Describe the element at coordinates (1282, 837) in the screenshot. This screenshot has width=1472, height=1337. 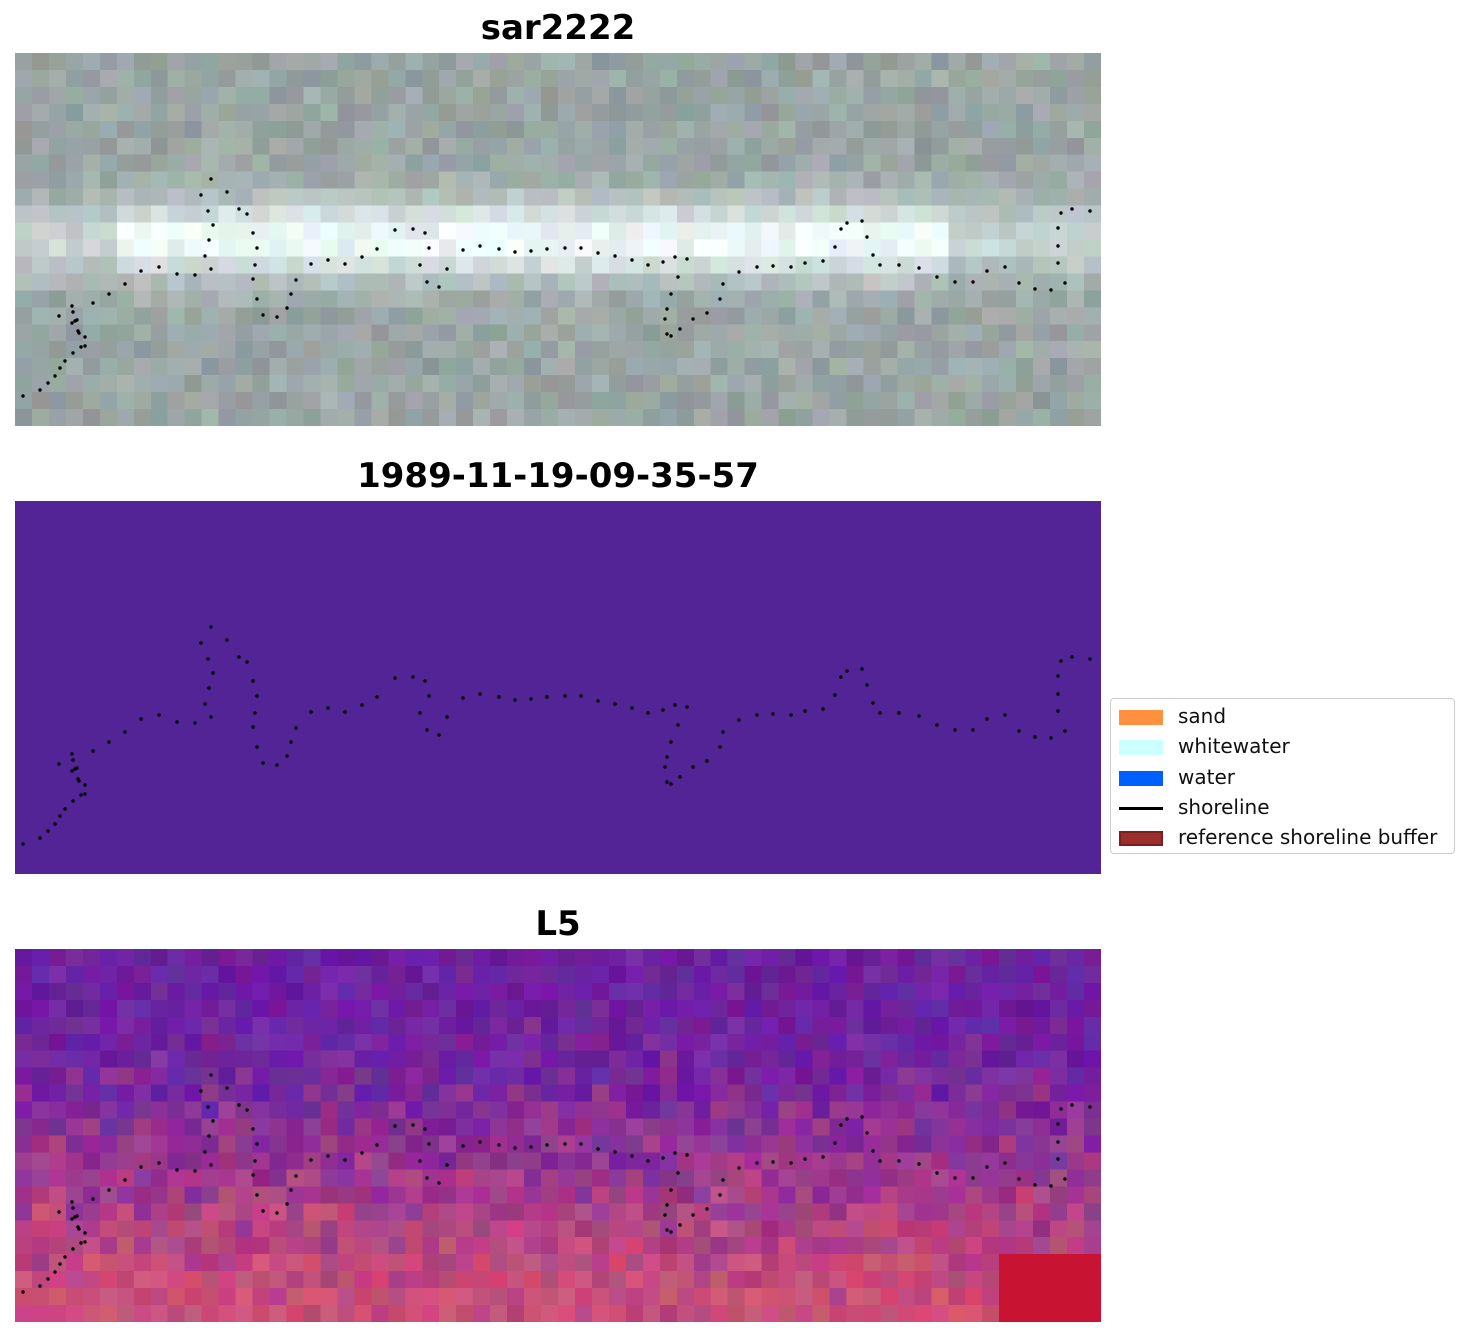
I see `legend-item-reference-buffer: reference shoreline buffer` at that location.